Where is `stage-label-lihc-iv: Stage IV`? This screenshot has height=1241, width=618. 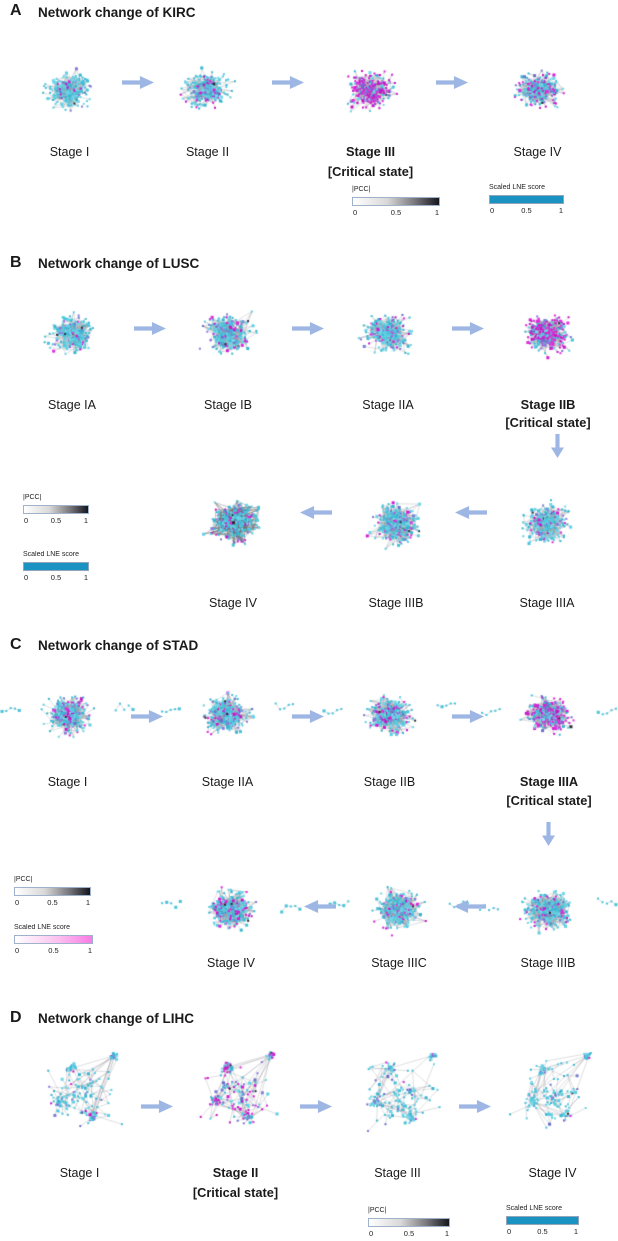 stage-label-lihc-iv: Stage IV is located at coordinates (552, 1173).